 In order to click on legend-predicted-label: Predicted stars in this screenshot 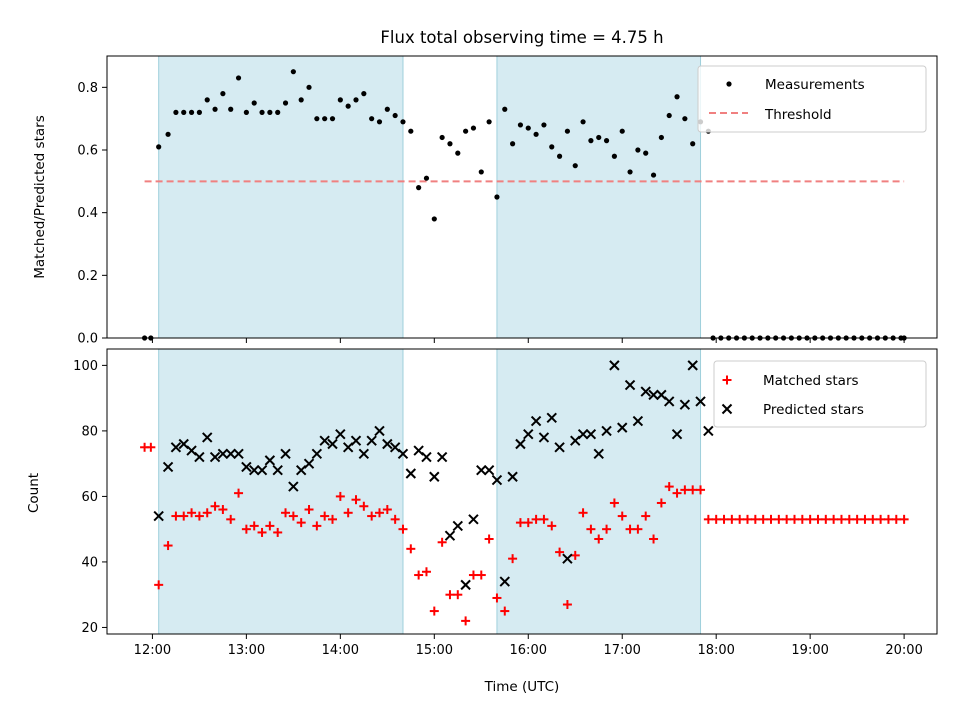, I will do `click(813, 410)`.